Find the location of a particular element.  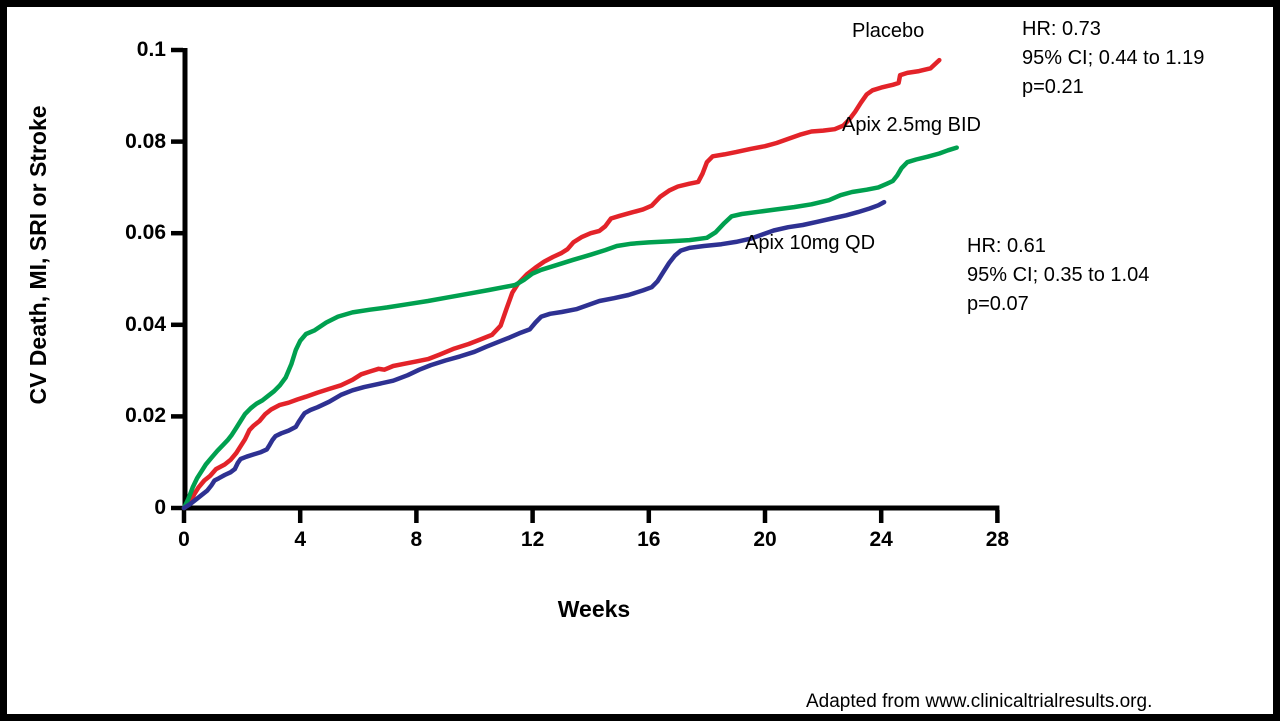

ci-value-apix10: 95% CI; 0.35 to 1.04 is located at coordinates (1058, 275).